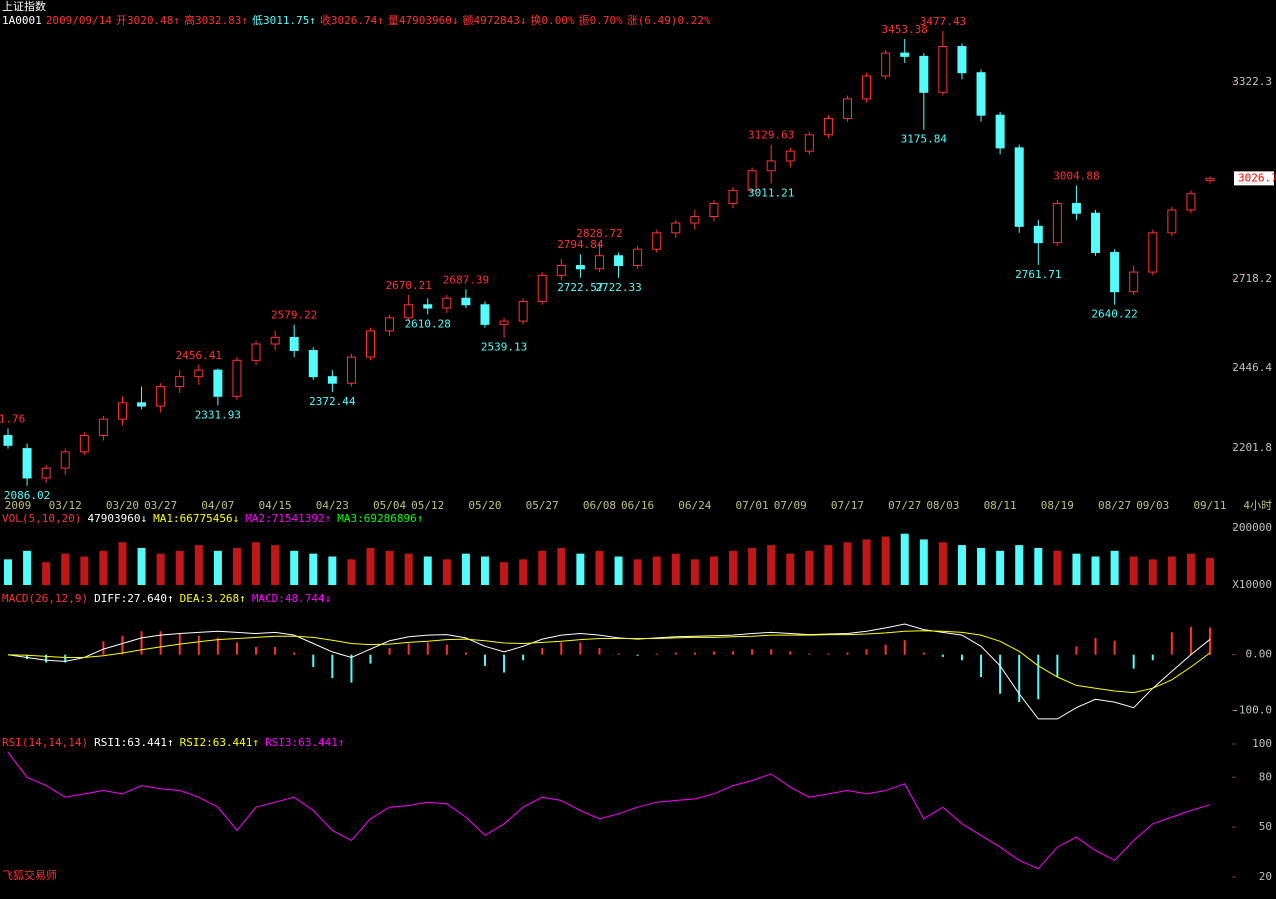 The width and height of the screenshot is (1276, 899). Describe the element at coordinates (553, 20) in the screenshot. I see `header-item: 换0.00%` at that location.